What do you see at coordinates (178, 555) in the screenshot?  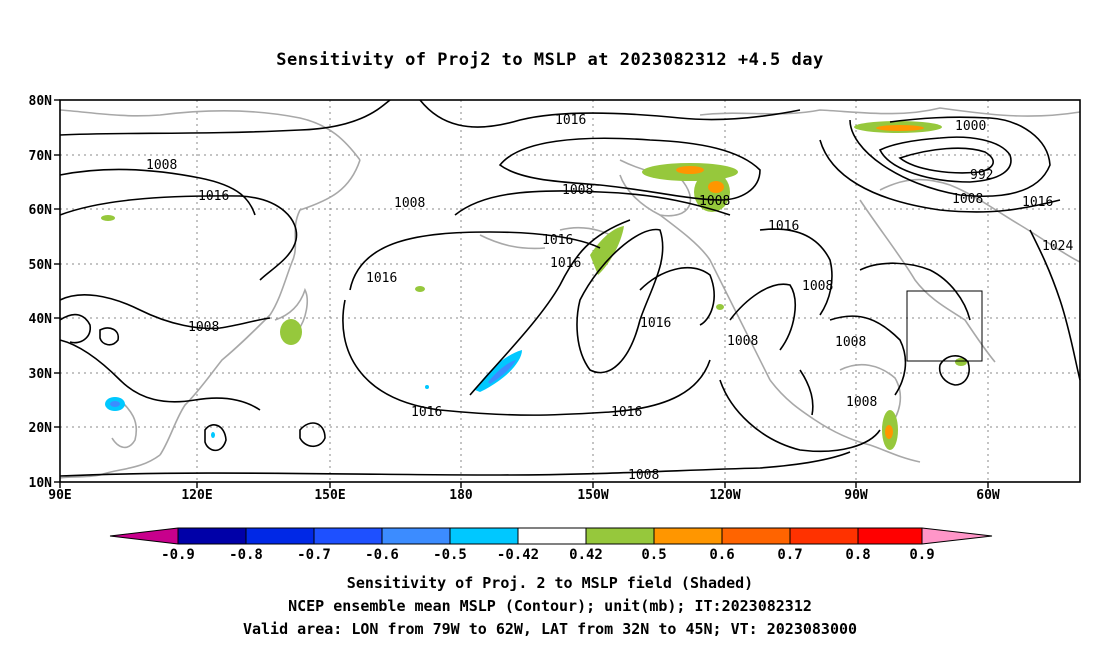 I see `colorbar-label: -0.9` at bounding box center [178, 555].